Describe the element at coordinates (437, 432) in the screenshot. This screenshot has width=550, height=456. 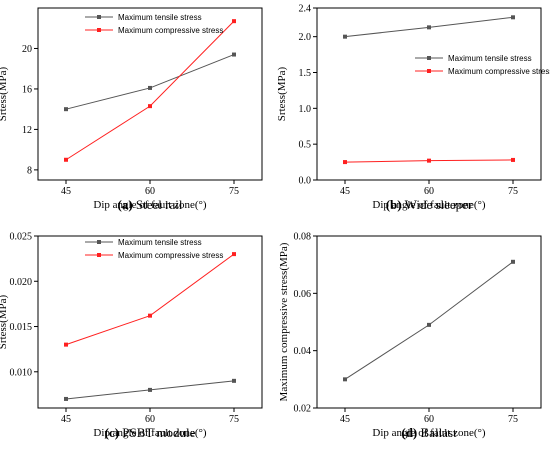
I see `caption-text: Ballast` at that location.